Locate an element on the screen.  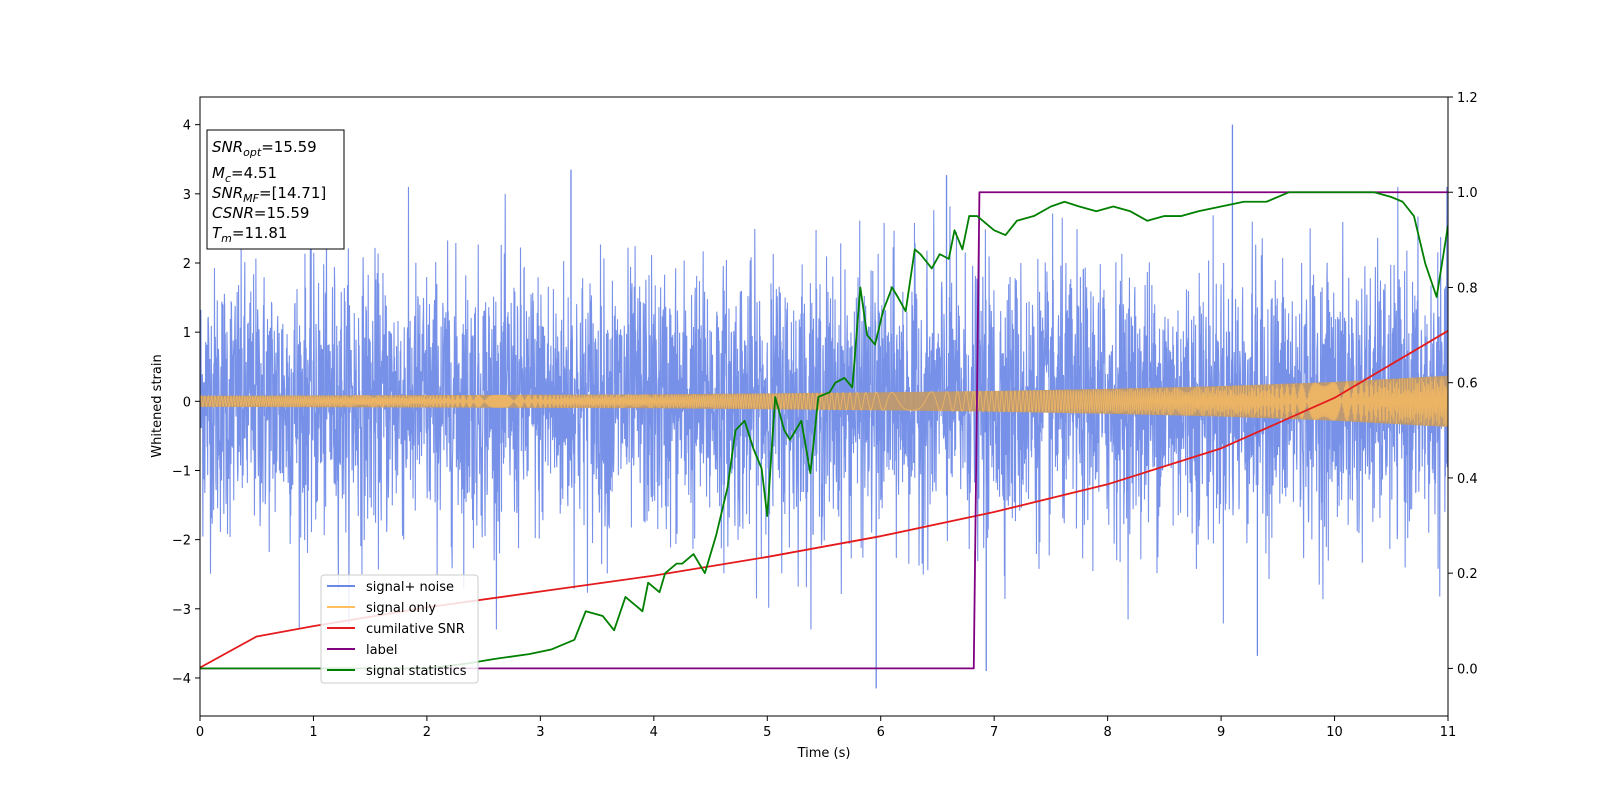
x-tick-label: 2 is located at coordinates (427, 732).